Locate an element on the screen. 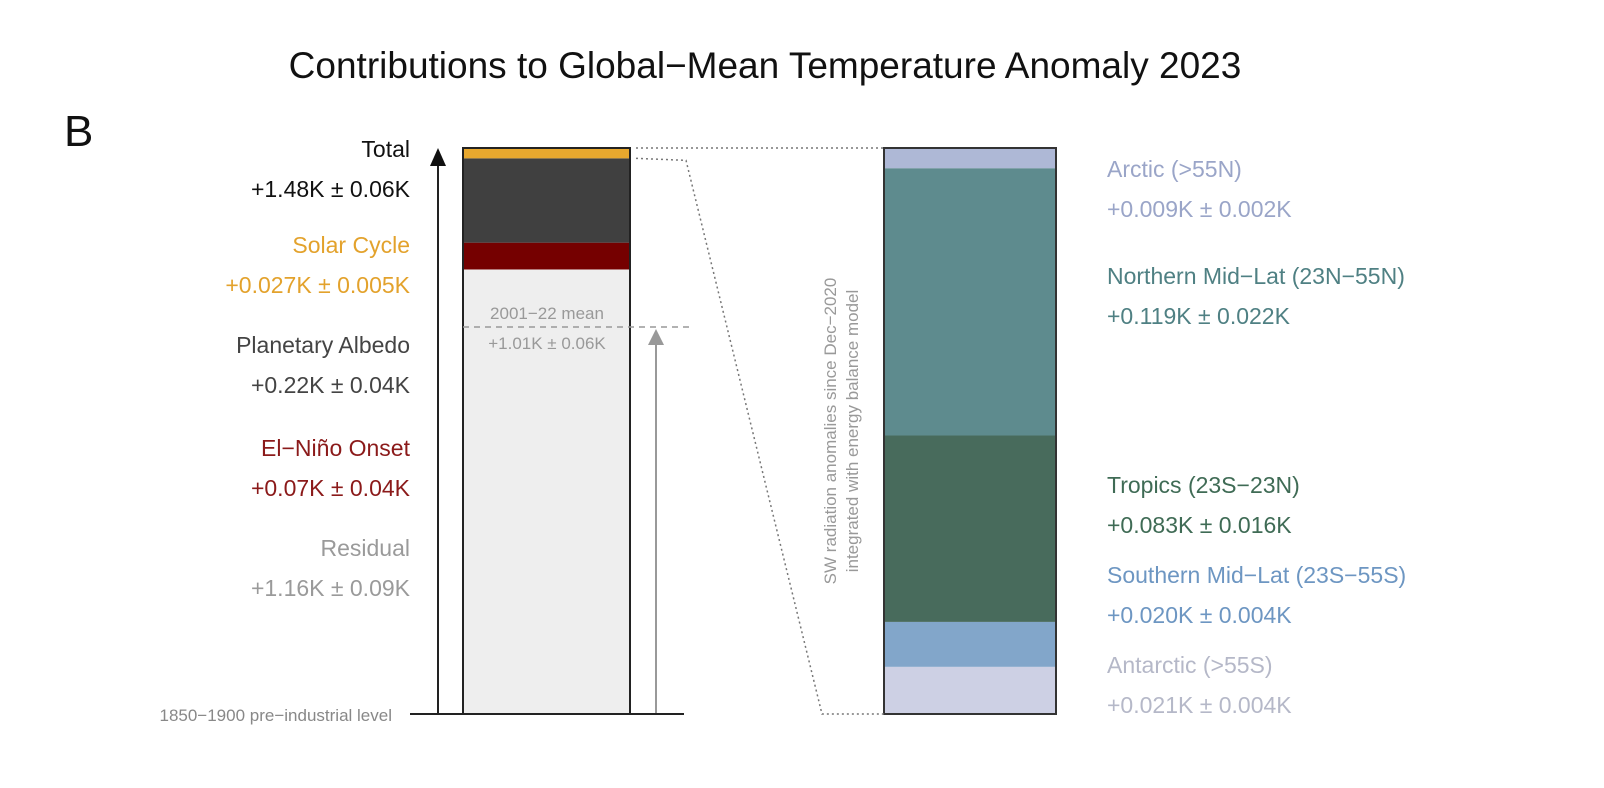  left-label-value: +0.07K ± 0.04K is located at coordinates (331, 488).